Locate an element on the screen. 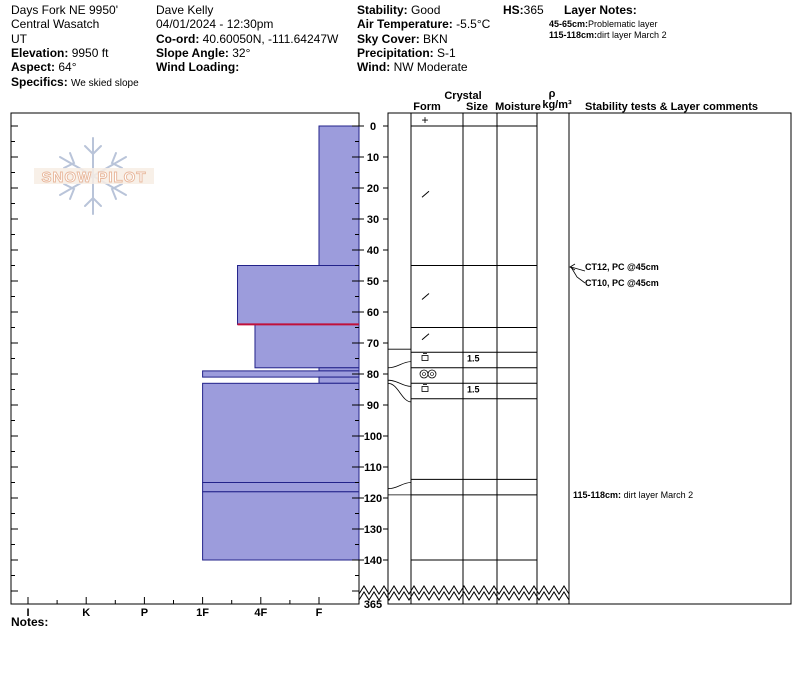  coordinates: Co-ord: 40.60050N, -111.64247W is located at coordinates (247, 39).